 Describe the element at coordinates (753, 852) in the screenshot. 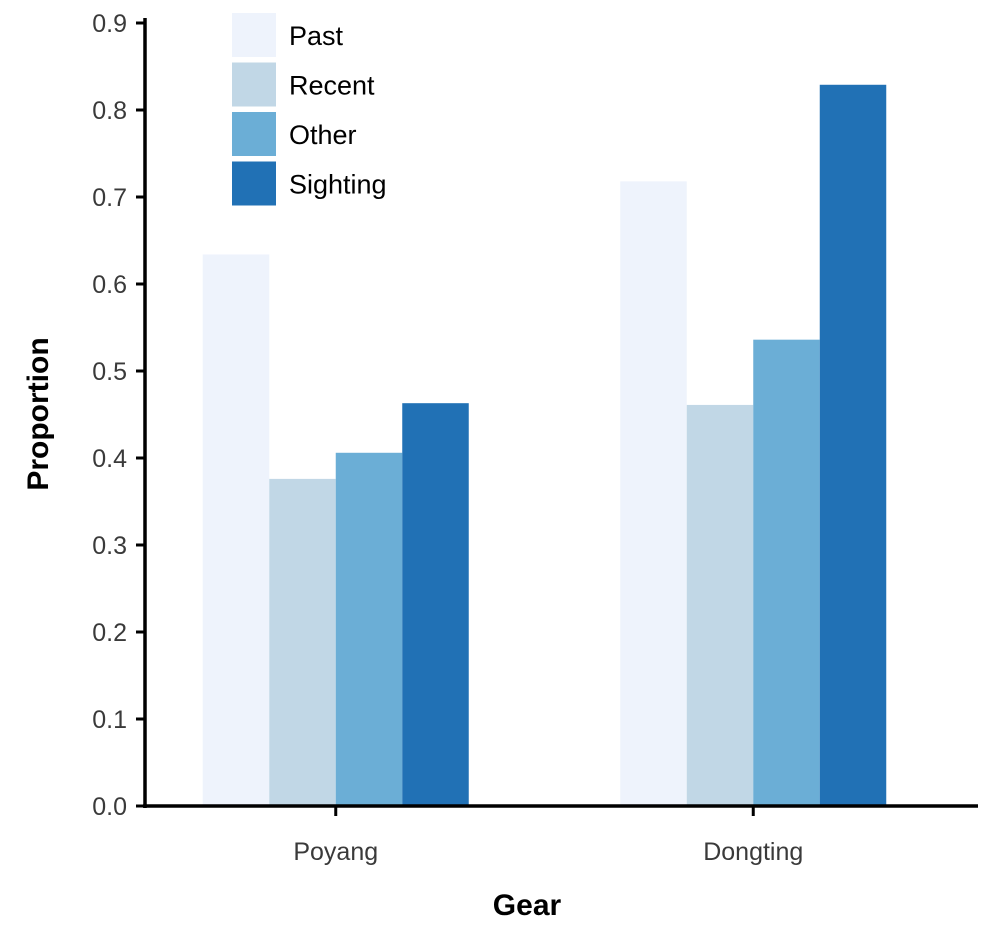

I see `x-tick-label: Dongting` at that location.